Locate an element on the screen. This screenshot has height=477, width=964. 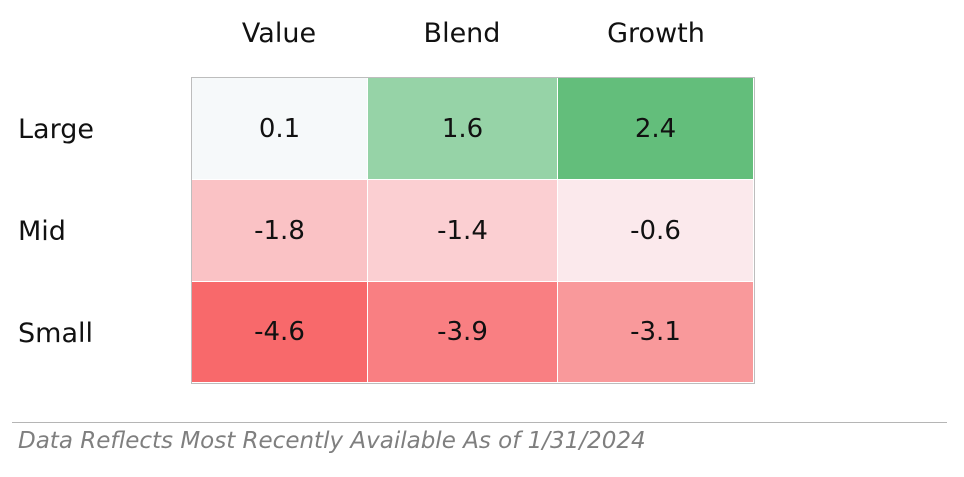
column-header-value: Value is located at coordinates (279, 33).